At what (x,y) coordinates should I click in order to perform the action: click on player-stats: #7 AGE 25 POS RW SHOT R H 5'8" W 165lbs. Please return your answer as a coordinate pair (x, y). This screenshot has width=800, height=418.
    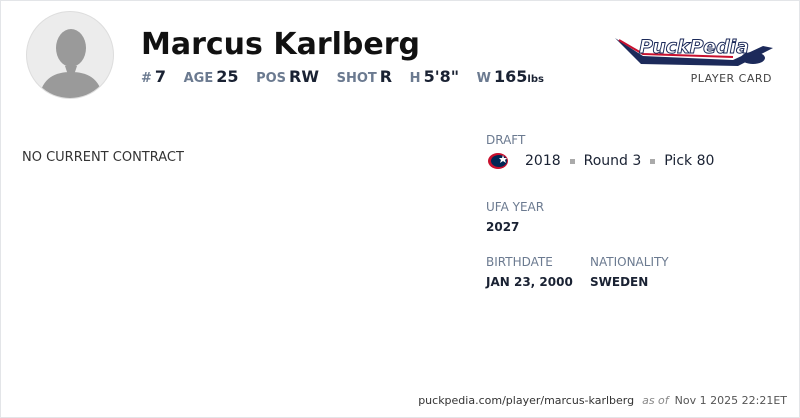
    Looking at the image, I should click on (342, 76).